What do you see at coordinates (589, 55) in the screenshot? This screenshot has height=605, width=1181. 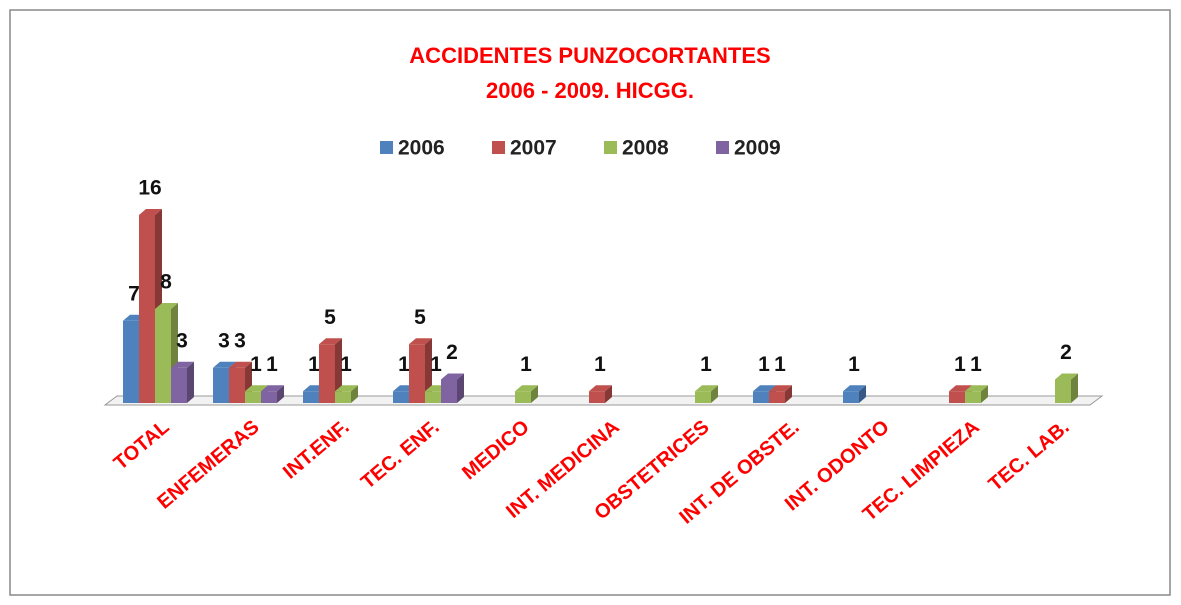 I see `chart-title: ACCIDENTES PUNZOCORTANTES` at bounding box center [589, 55].